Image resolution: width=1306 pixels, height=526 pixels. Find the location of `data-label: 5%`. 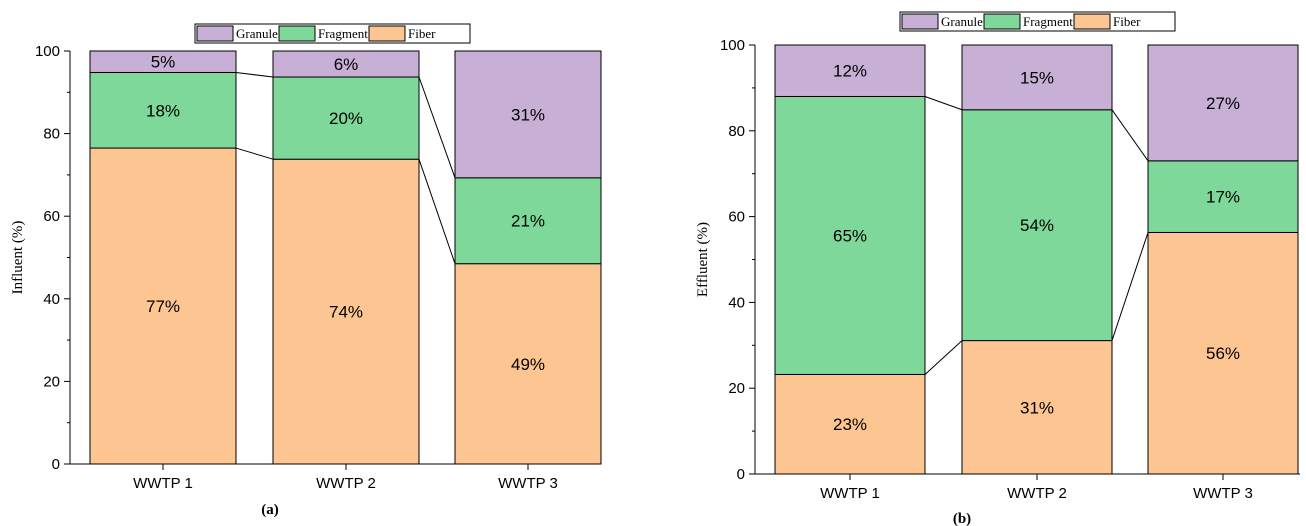

data-label: 5% is located at coordinates (163, 62).